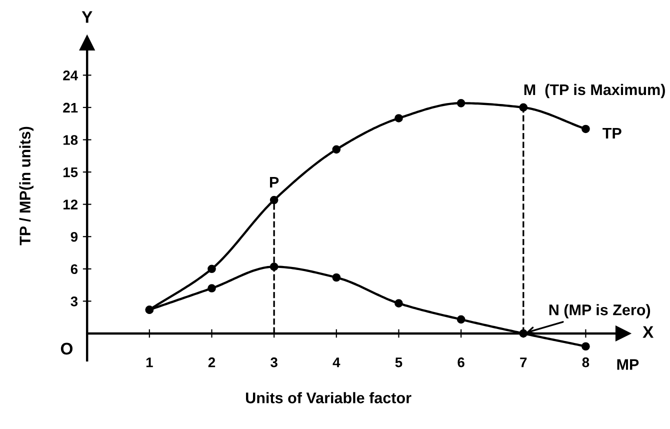  What do you see at coordinates (648, 332) in the screenshot?
I see `text: X` at bounding box center [648, 332].